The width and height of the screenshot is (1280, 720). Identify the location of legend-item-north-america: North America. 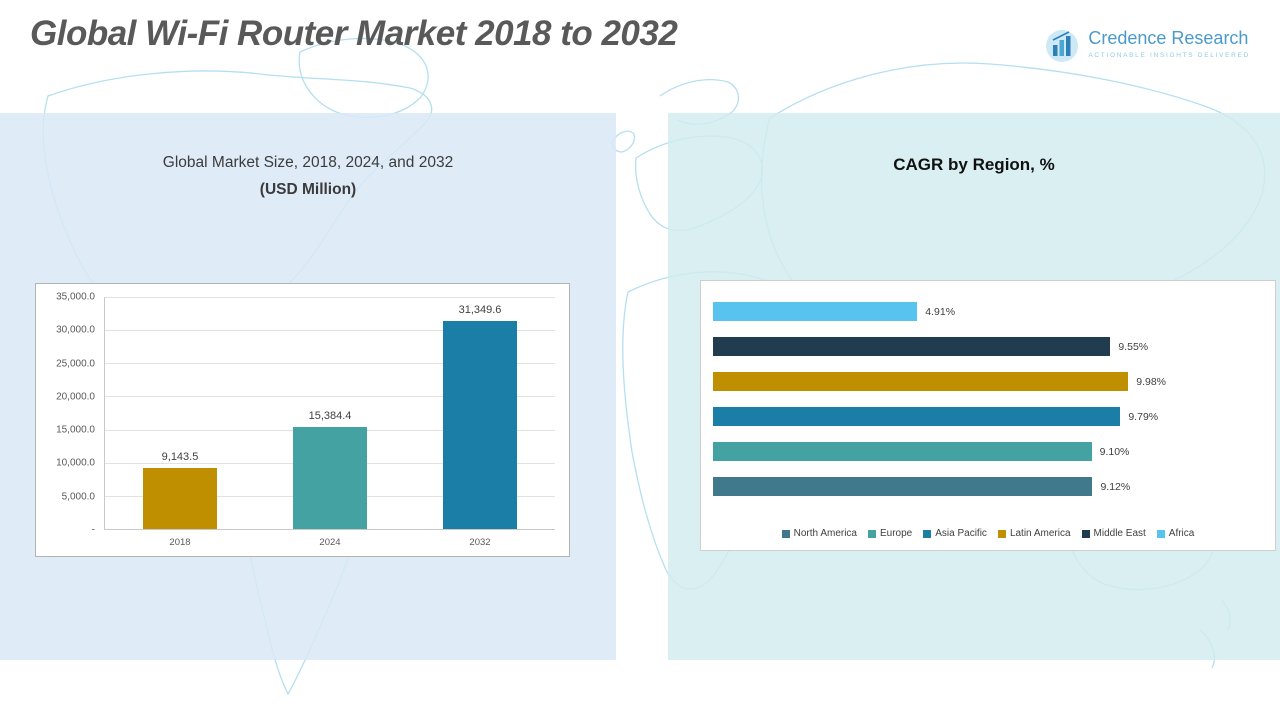
(819, 533).